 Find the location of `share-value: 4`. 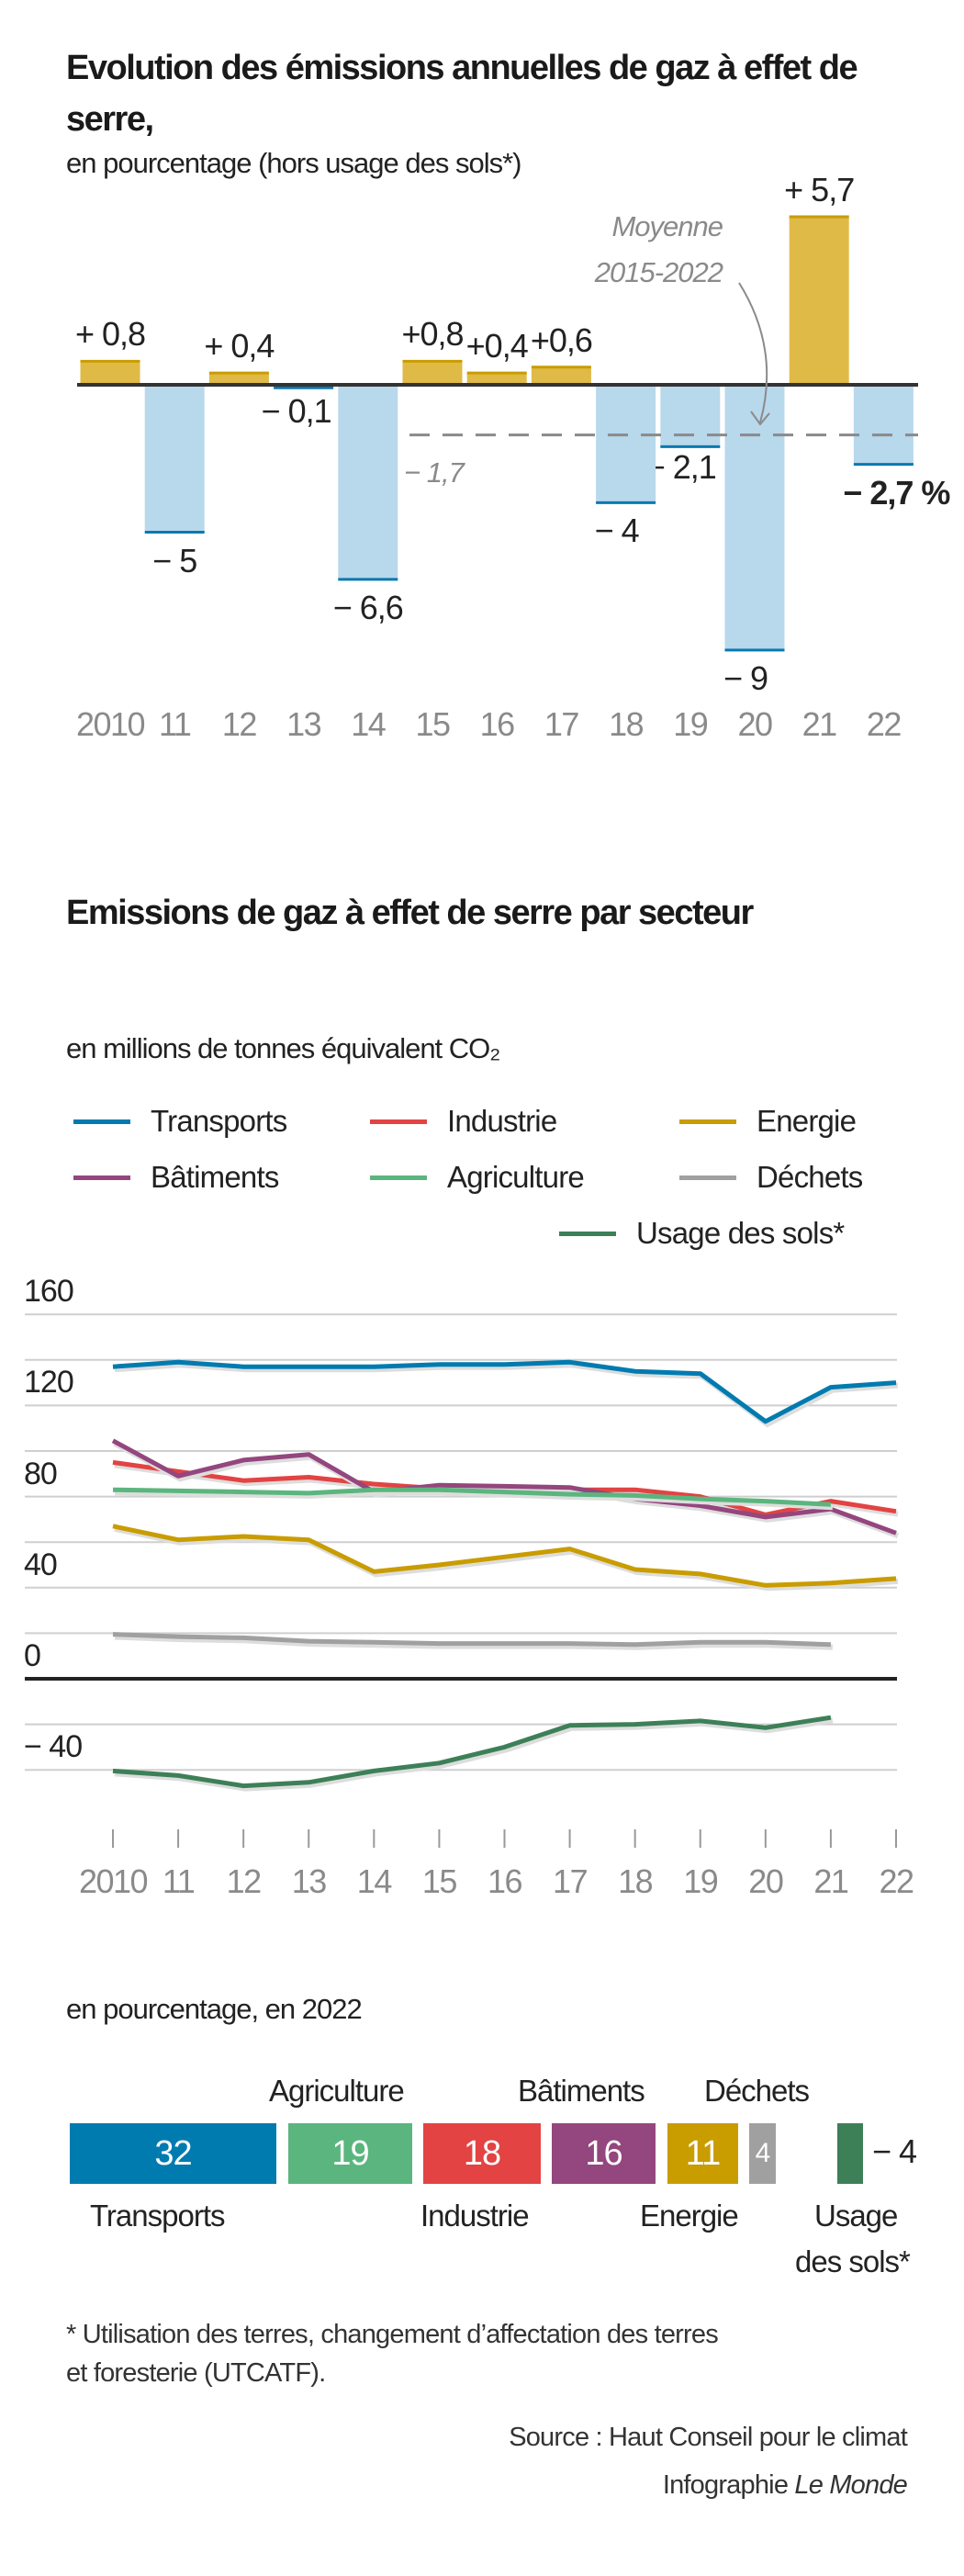

share-value: 4 is located at coordinates (763, 2153).